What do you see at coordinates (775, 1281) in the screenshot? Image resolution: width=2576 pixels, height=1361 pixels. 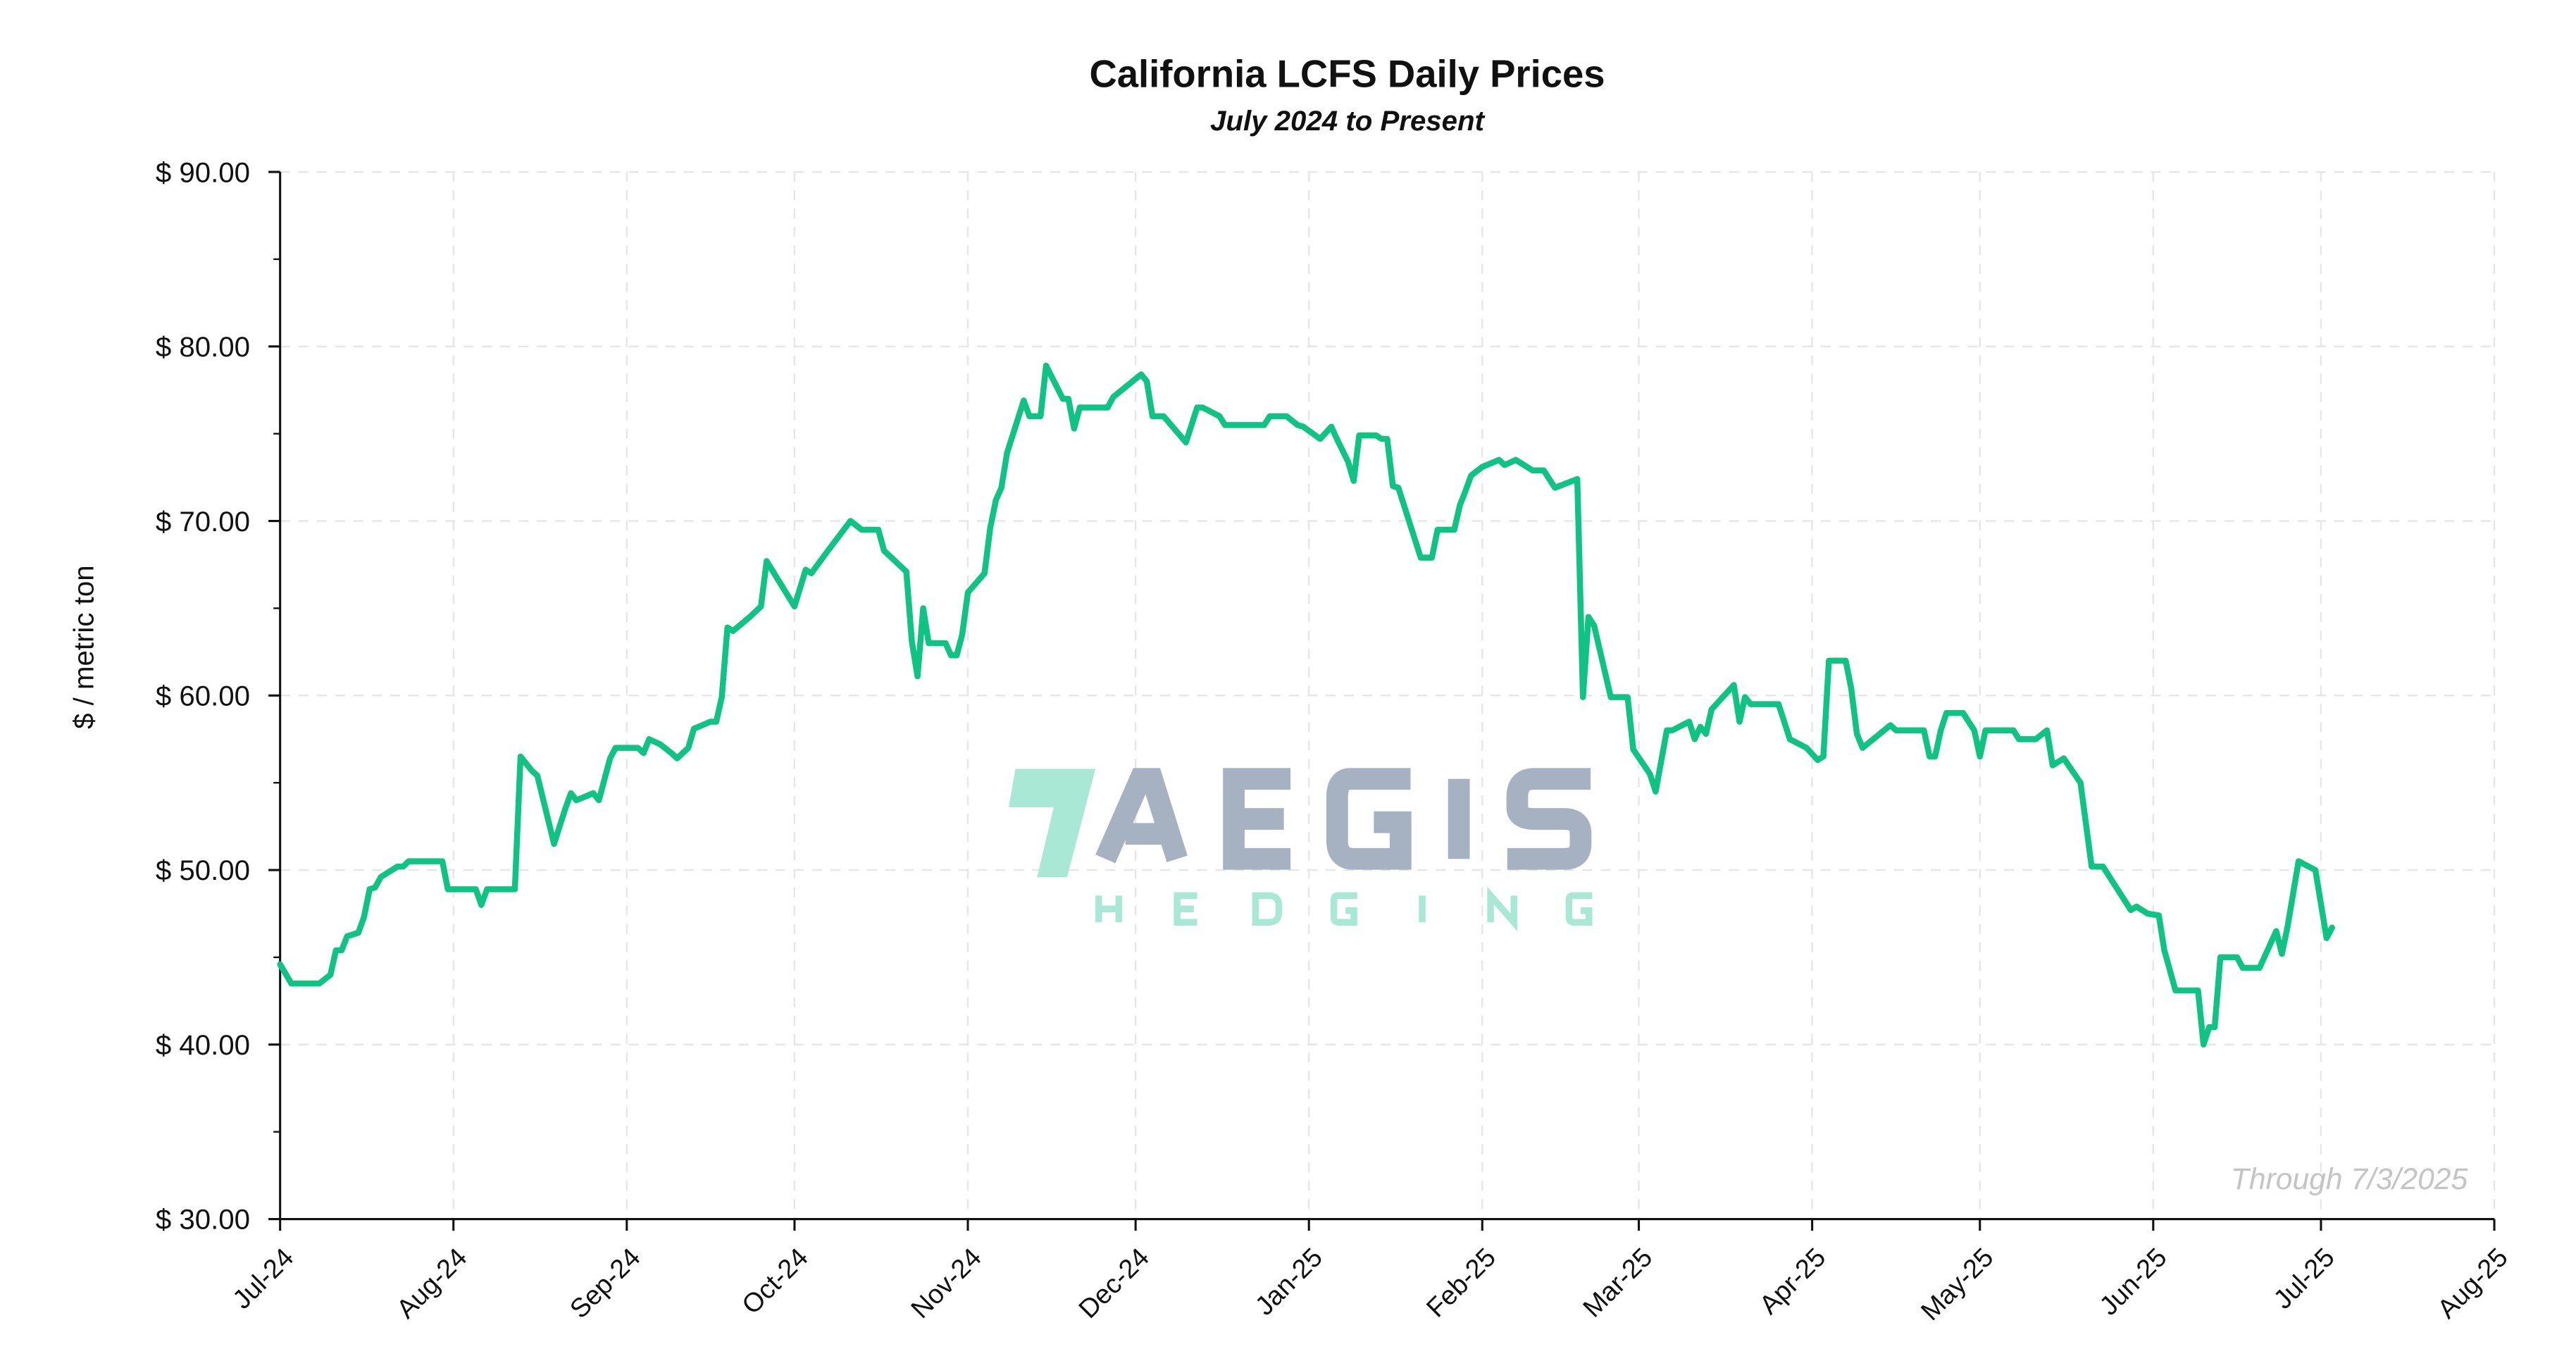 I see `x-tick-label: Oct-24` at bounding box center [775, 1281].